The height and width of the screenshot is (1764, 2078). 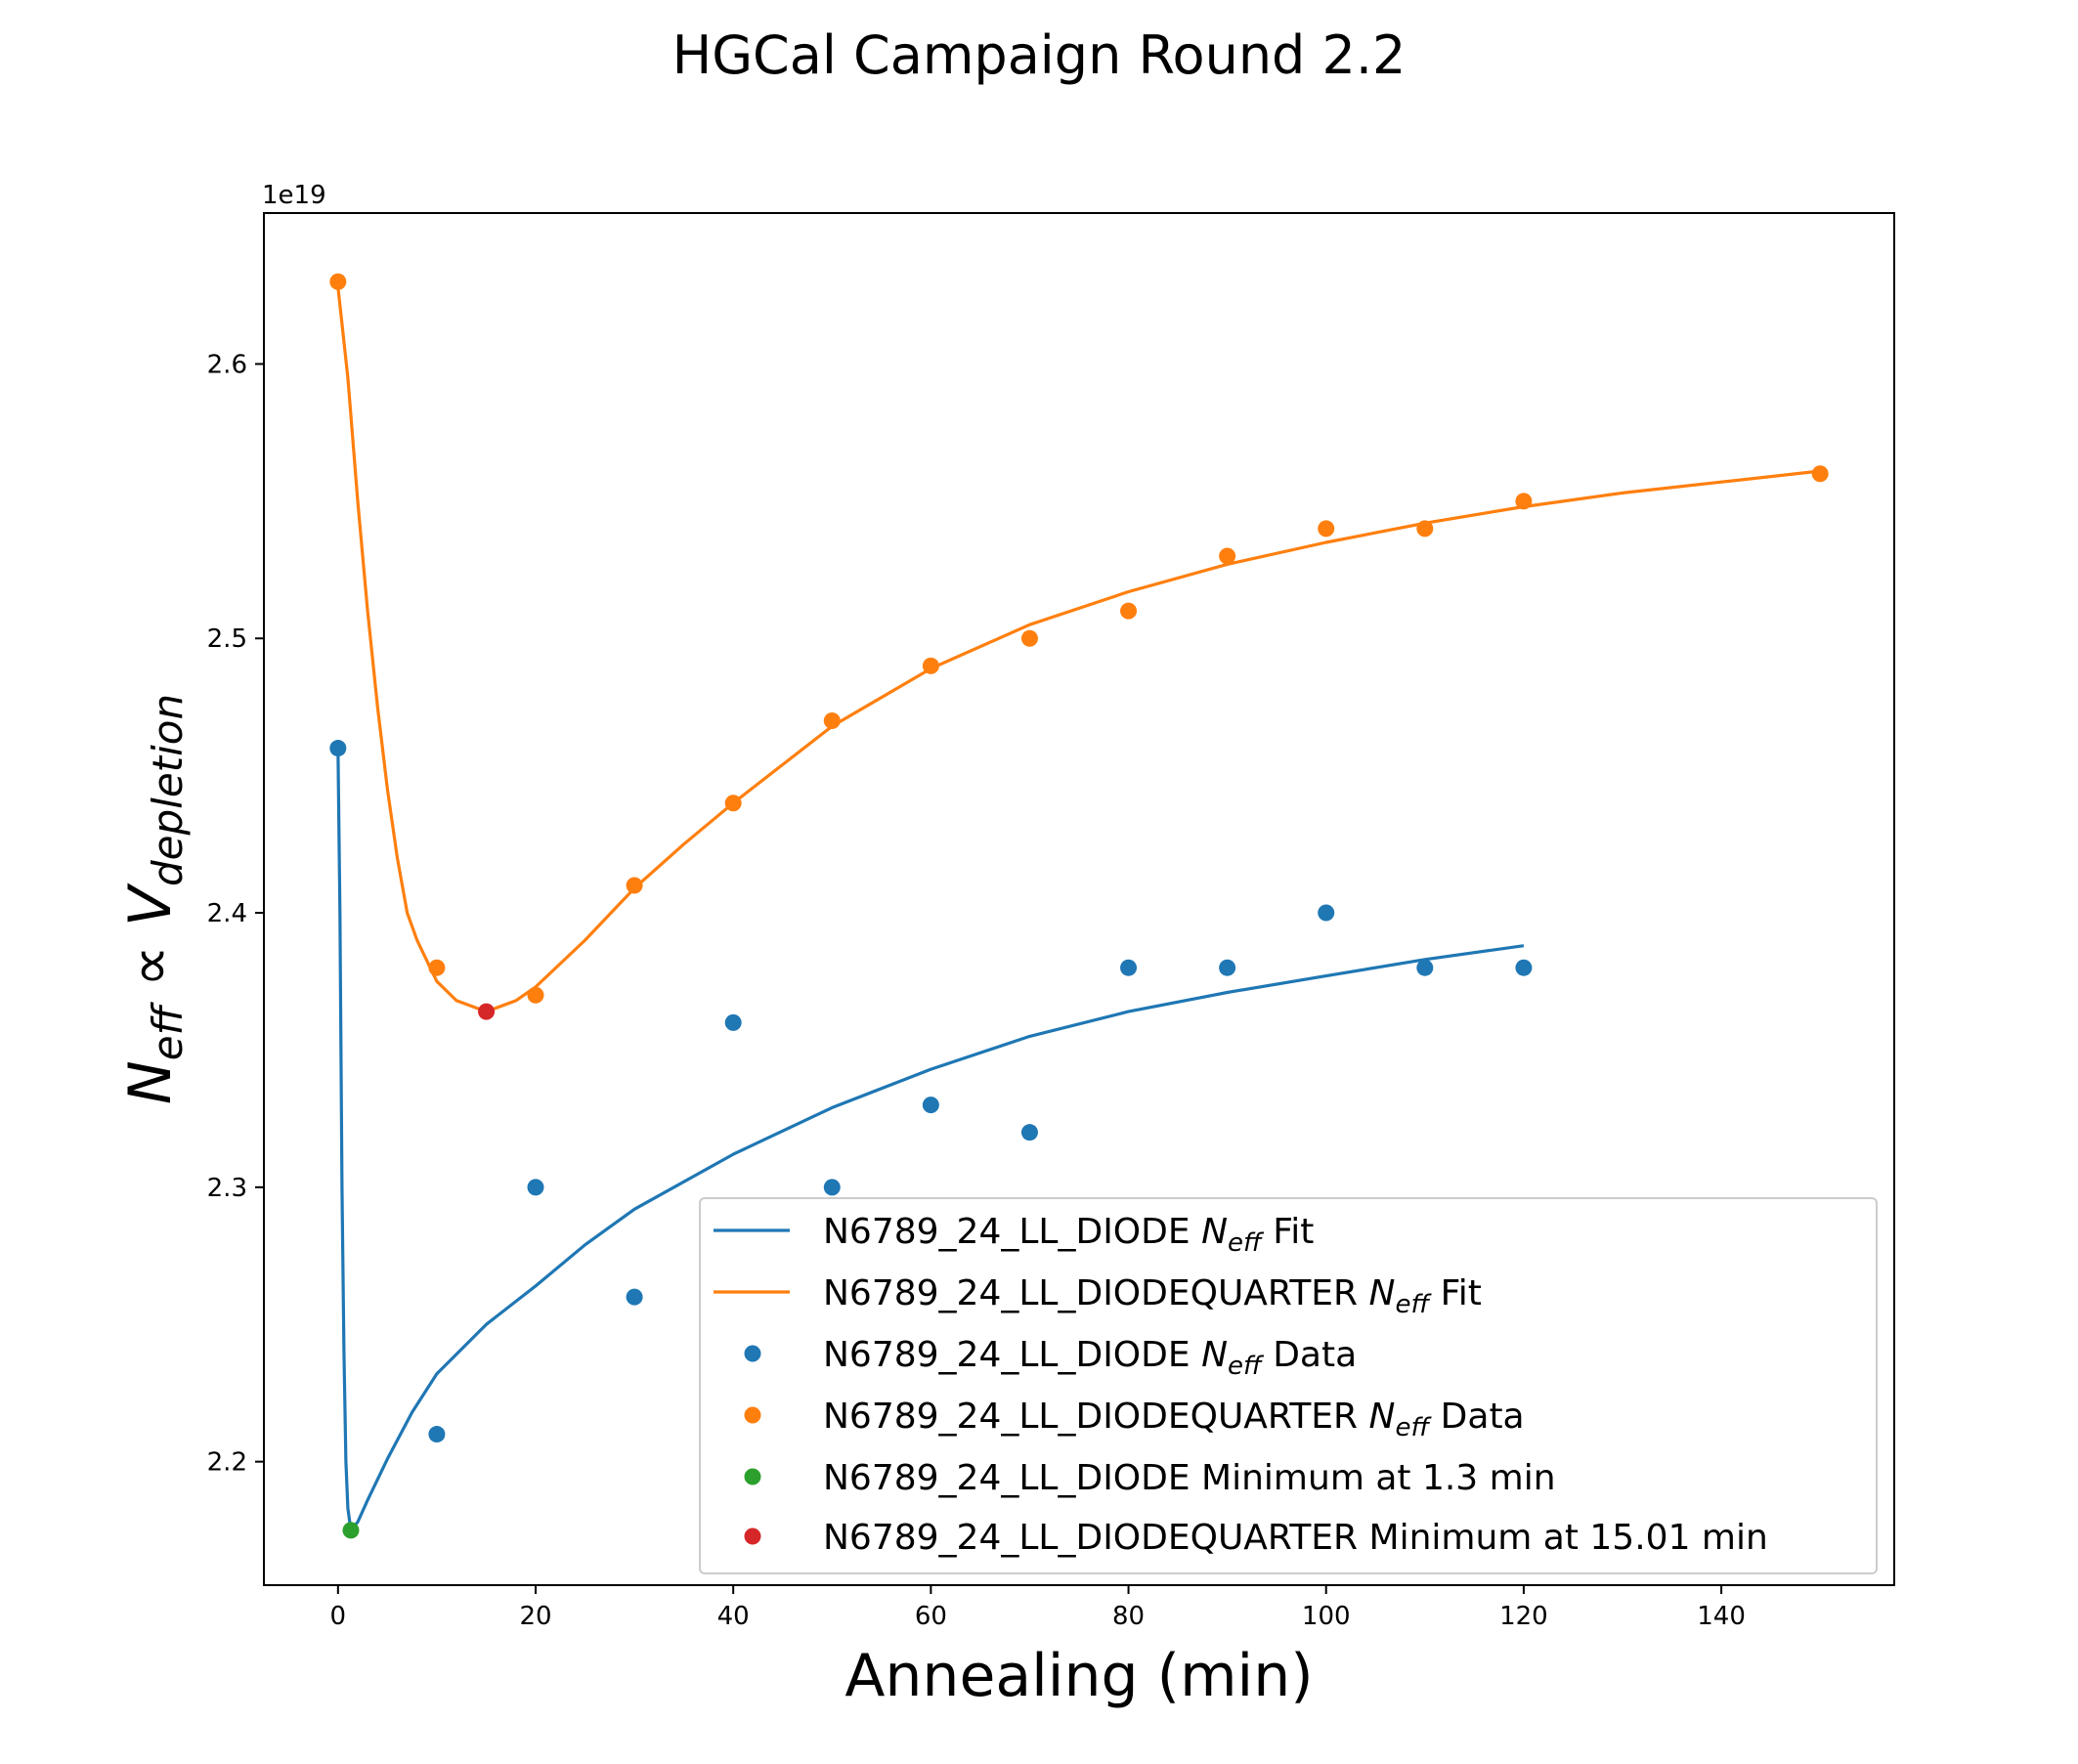 What do you see at coordinates (1326, 1617) in the screenshot?
I see `x-tick-label: 100` at bounding box center [1326, 1617].